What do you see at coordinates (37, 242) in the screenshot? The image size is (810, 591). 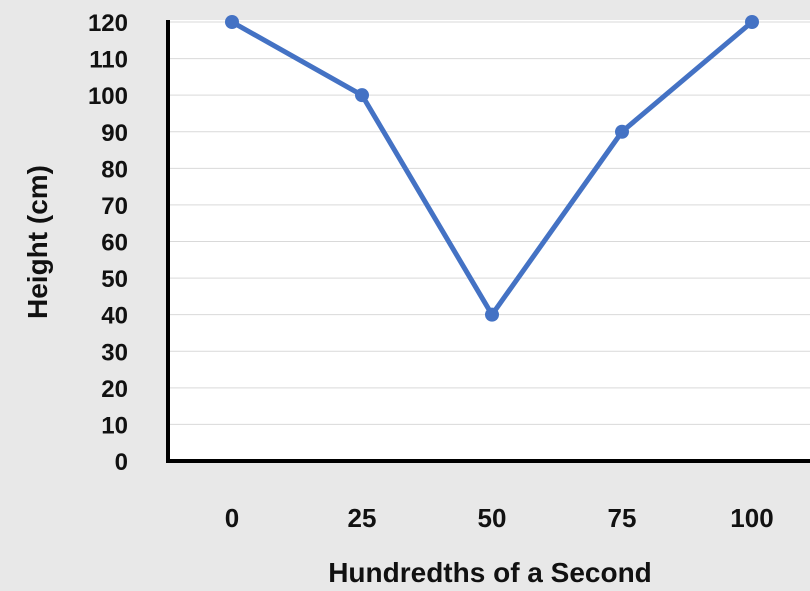 I see `y-axis-title: Height (cm)` at bounding box center [37, 242].